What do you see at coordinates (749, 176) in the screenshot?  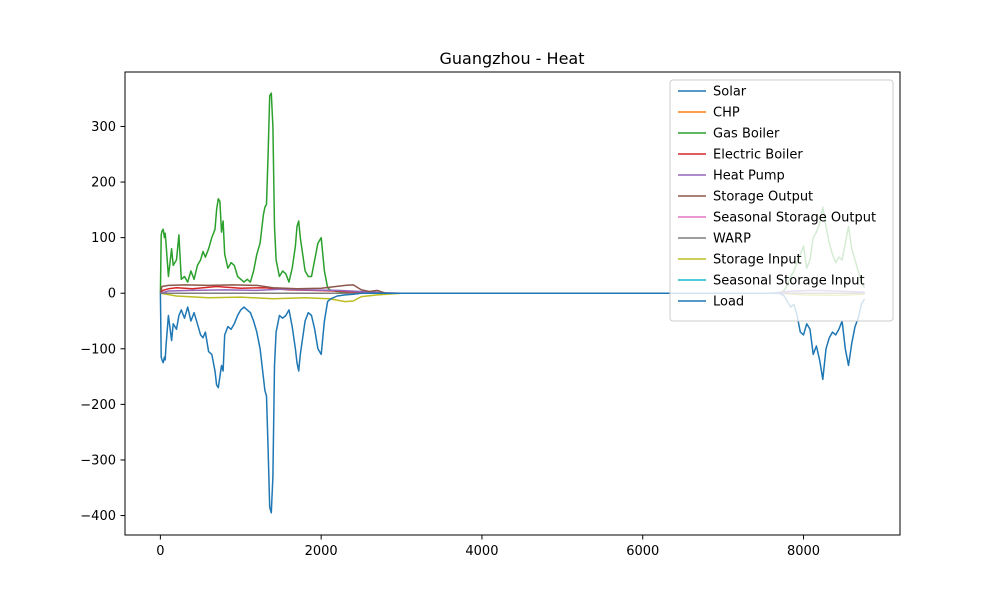 I see `legend-entry-label: Heat Pump` at bounding box center [749, 176].